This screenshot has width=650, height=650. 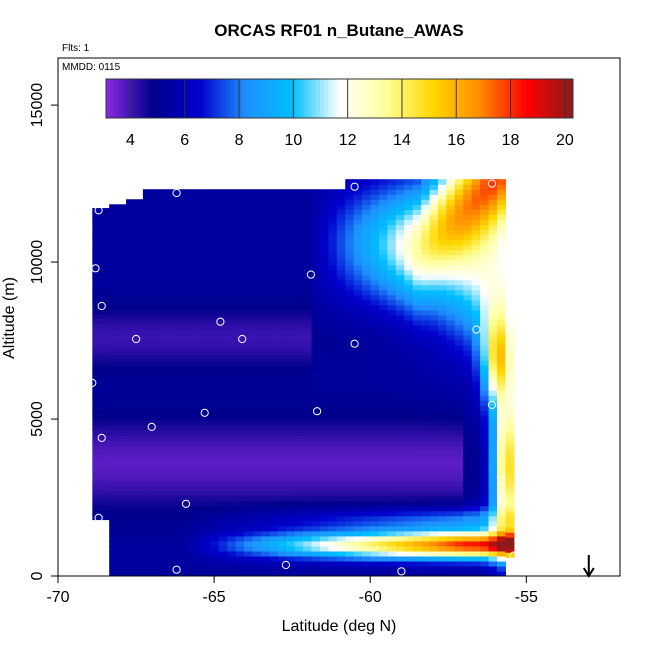 I want to click on colorbar-tick-label: 4, so click(x=130, y=140).